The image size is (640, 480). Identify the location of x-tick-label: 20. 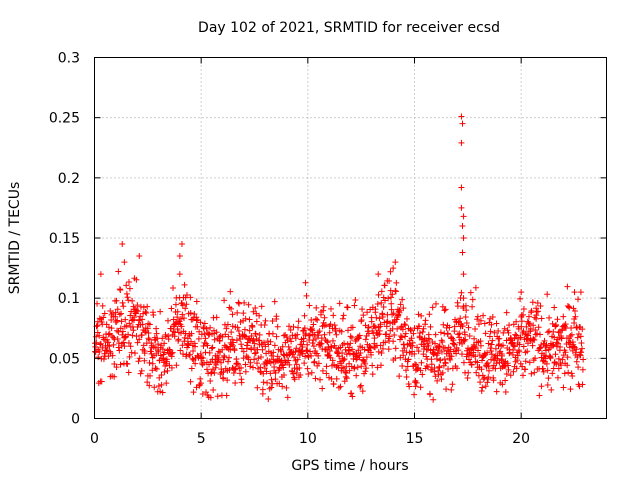
(521, 439).